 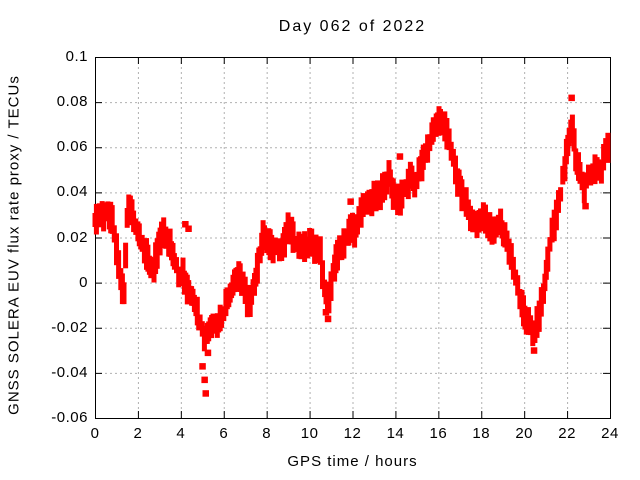 I want to click on x-tick-label: 12, so click(x=352, y=433).